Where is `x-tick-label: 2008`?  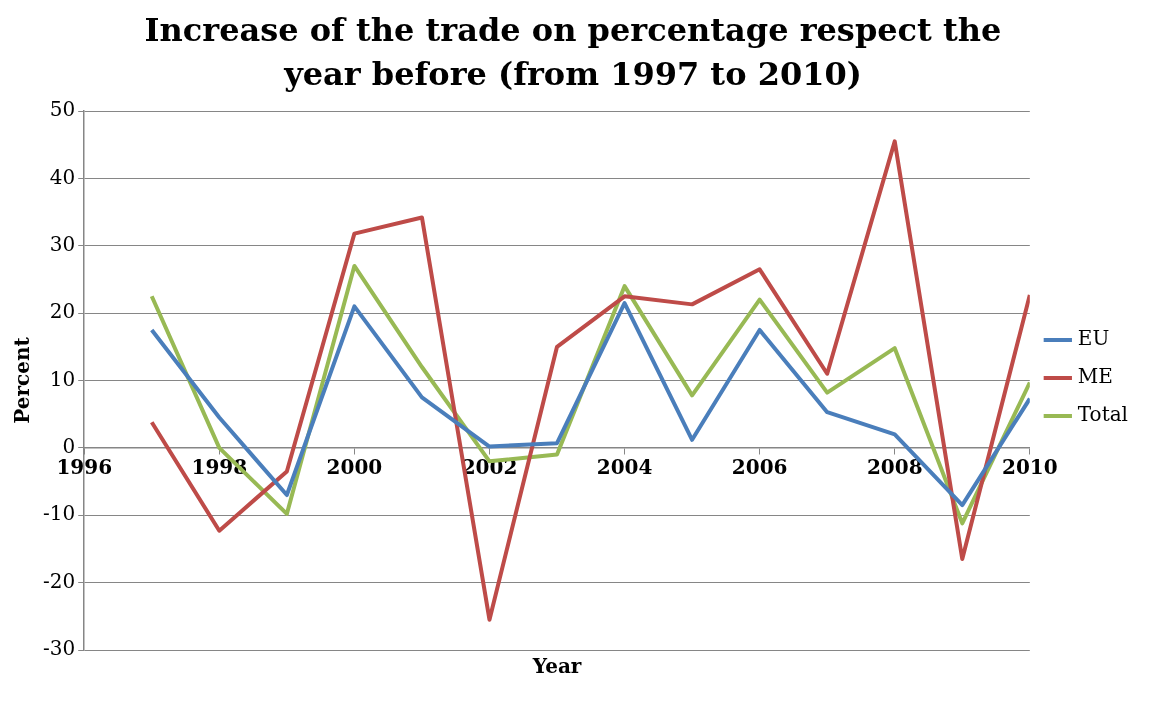
x-tick-label: 2008 is located at coordinates (894, 467).